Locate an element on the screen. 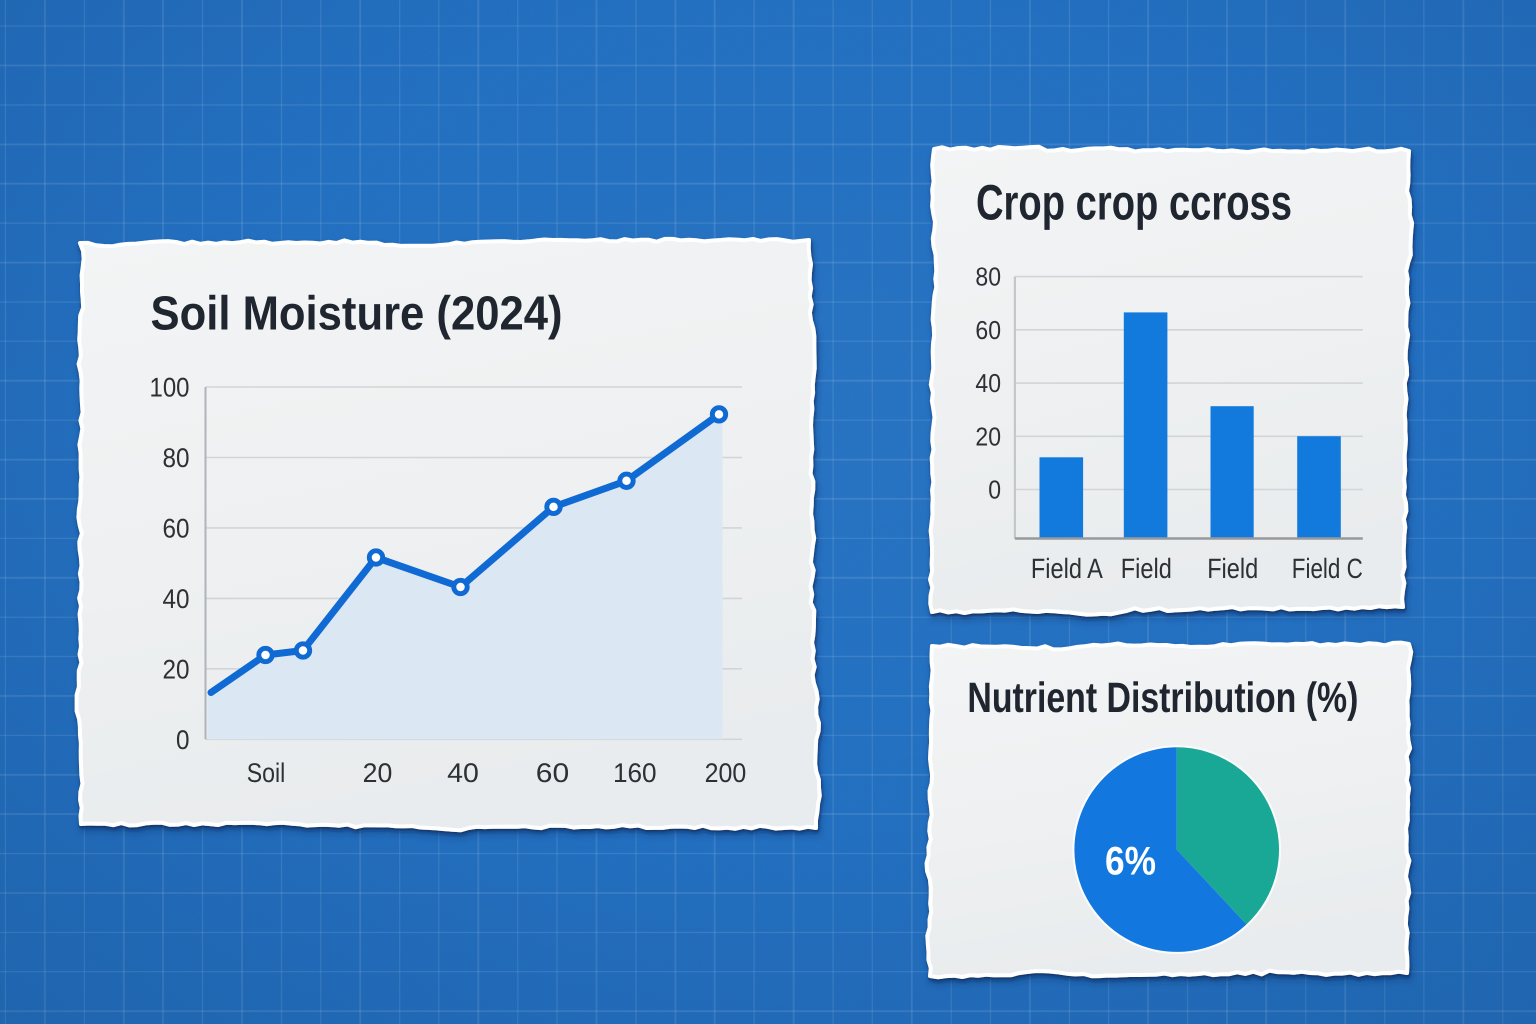 This screenshot has width=1536, height=1024. svg-text: Field C is located at coordinates (1327, 568).